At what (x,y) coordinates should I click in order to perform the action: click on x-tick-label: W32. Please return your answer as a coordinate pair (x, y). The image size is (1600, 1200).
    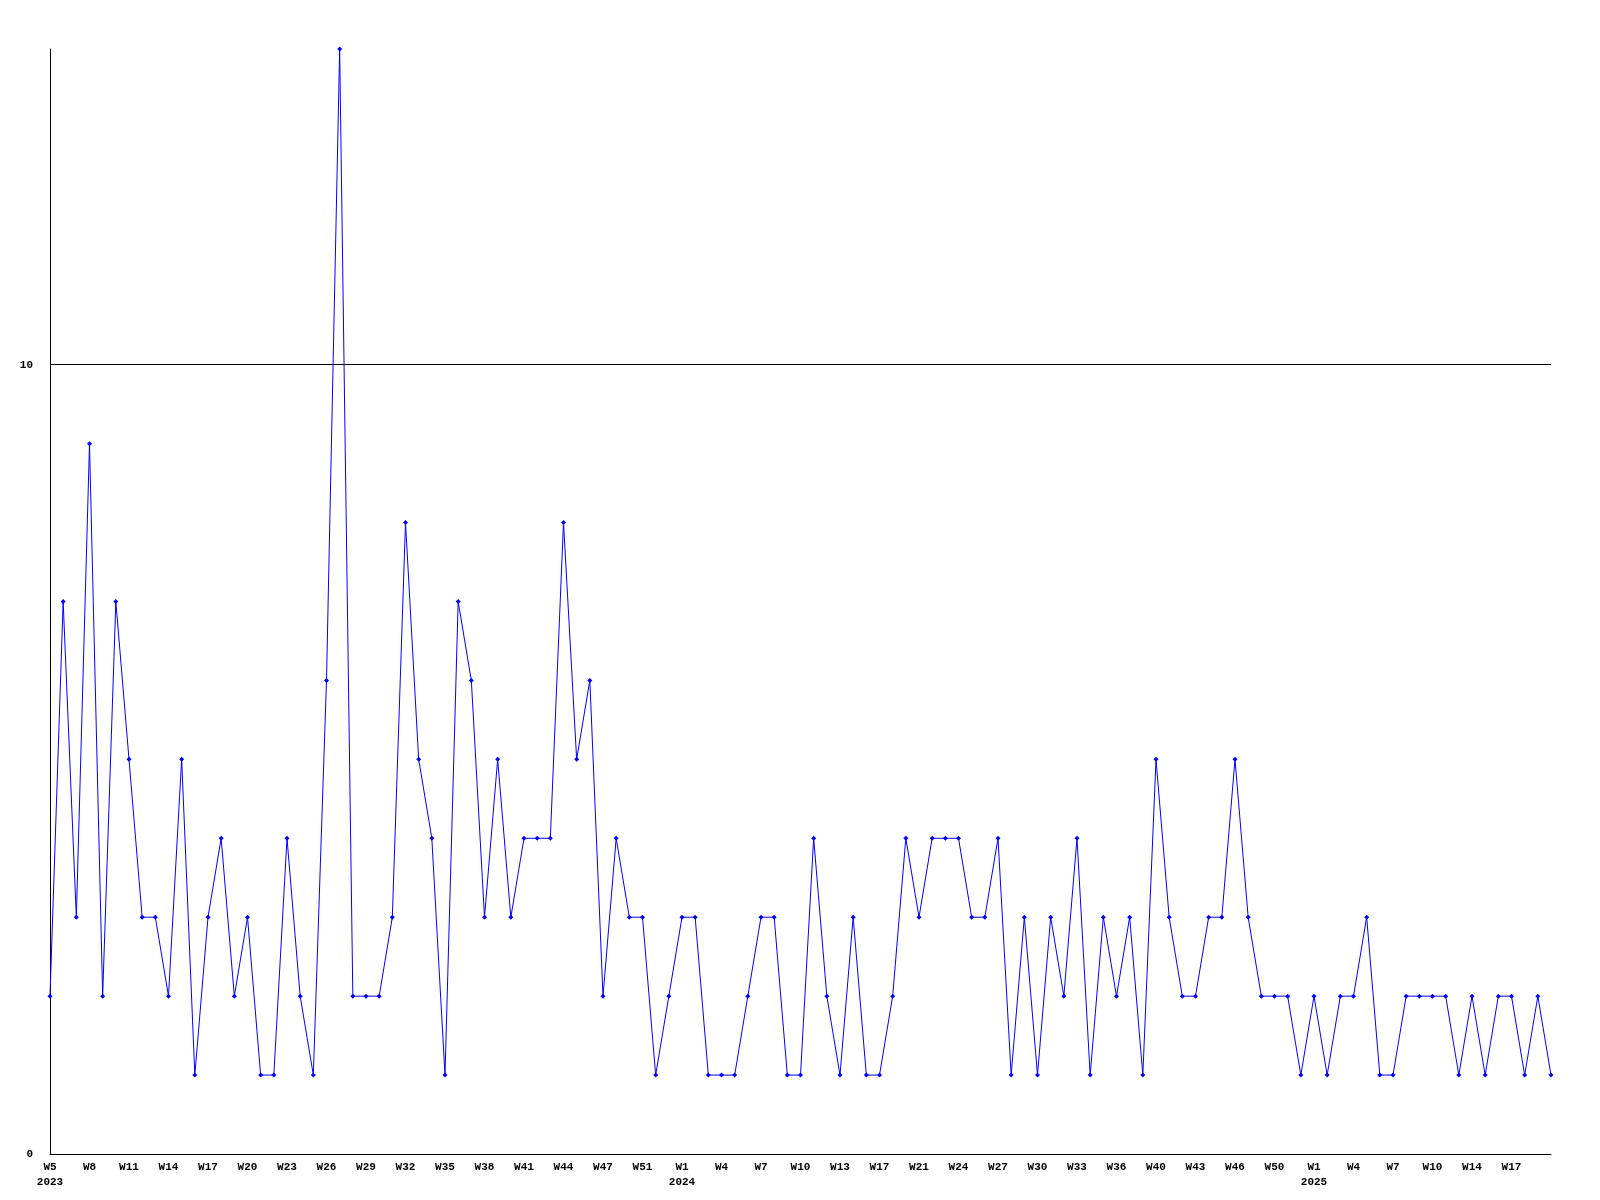
    Looking at the image, I should click on (405, 1166).